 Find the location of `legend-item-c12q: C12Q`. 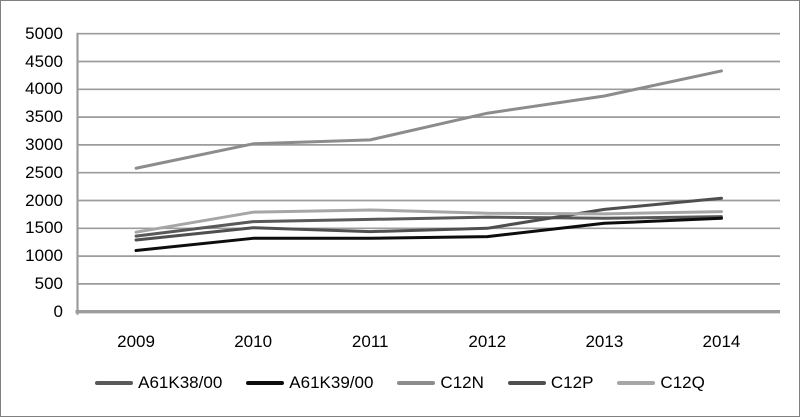

legend-item-c12q: C12Q is located at coordinates (661, 383).